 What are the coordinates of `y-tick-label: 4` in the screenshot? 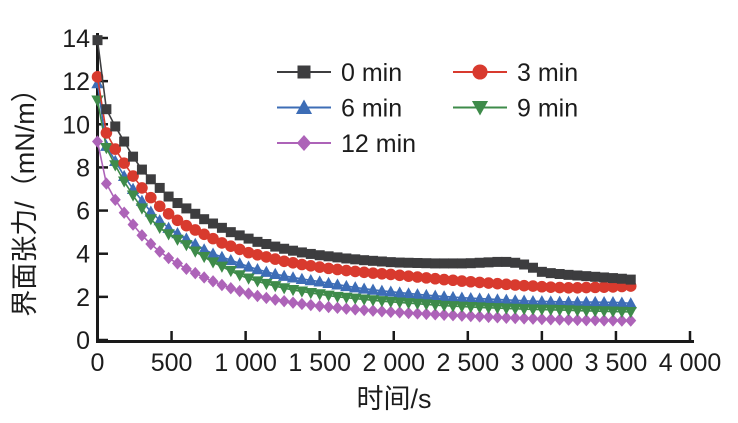 It's located at (83, 255).